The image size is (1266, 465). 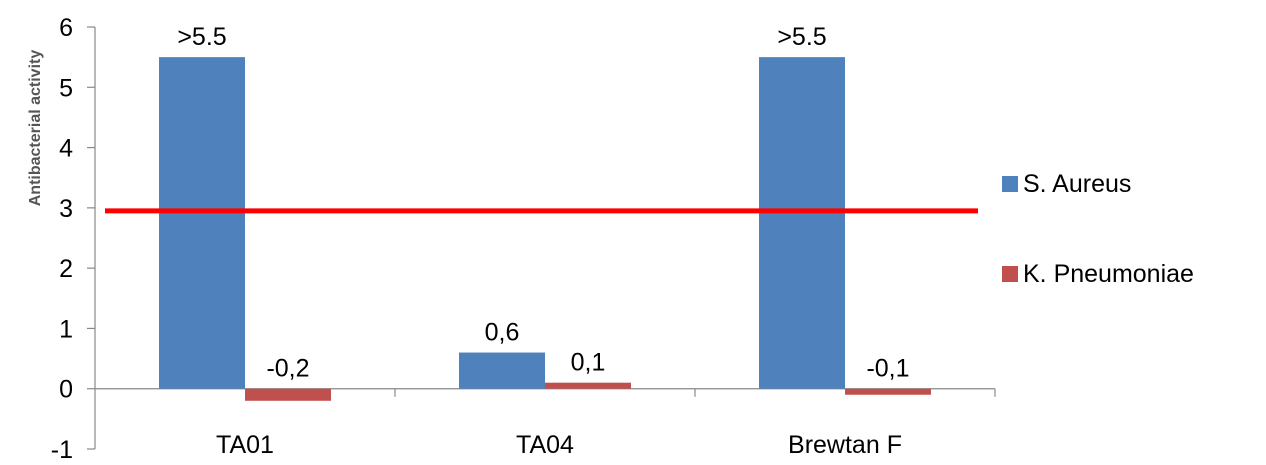 I want to click on y-axis-label: Antibacterial activity, so click(x=35, y=128).